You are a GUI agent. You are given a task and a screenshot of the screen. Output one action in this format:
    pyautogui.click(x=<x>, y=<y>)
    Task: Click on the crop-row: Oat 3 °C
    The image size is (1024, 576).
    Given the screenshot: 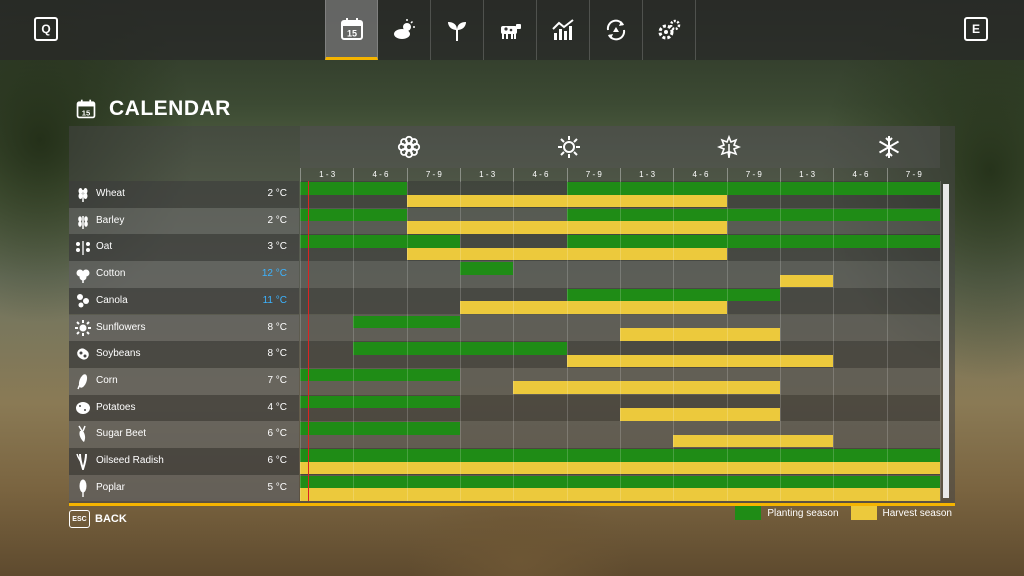 What is the action you would take?
    pyautogui.click(x=512, y=248)
    